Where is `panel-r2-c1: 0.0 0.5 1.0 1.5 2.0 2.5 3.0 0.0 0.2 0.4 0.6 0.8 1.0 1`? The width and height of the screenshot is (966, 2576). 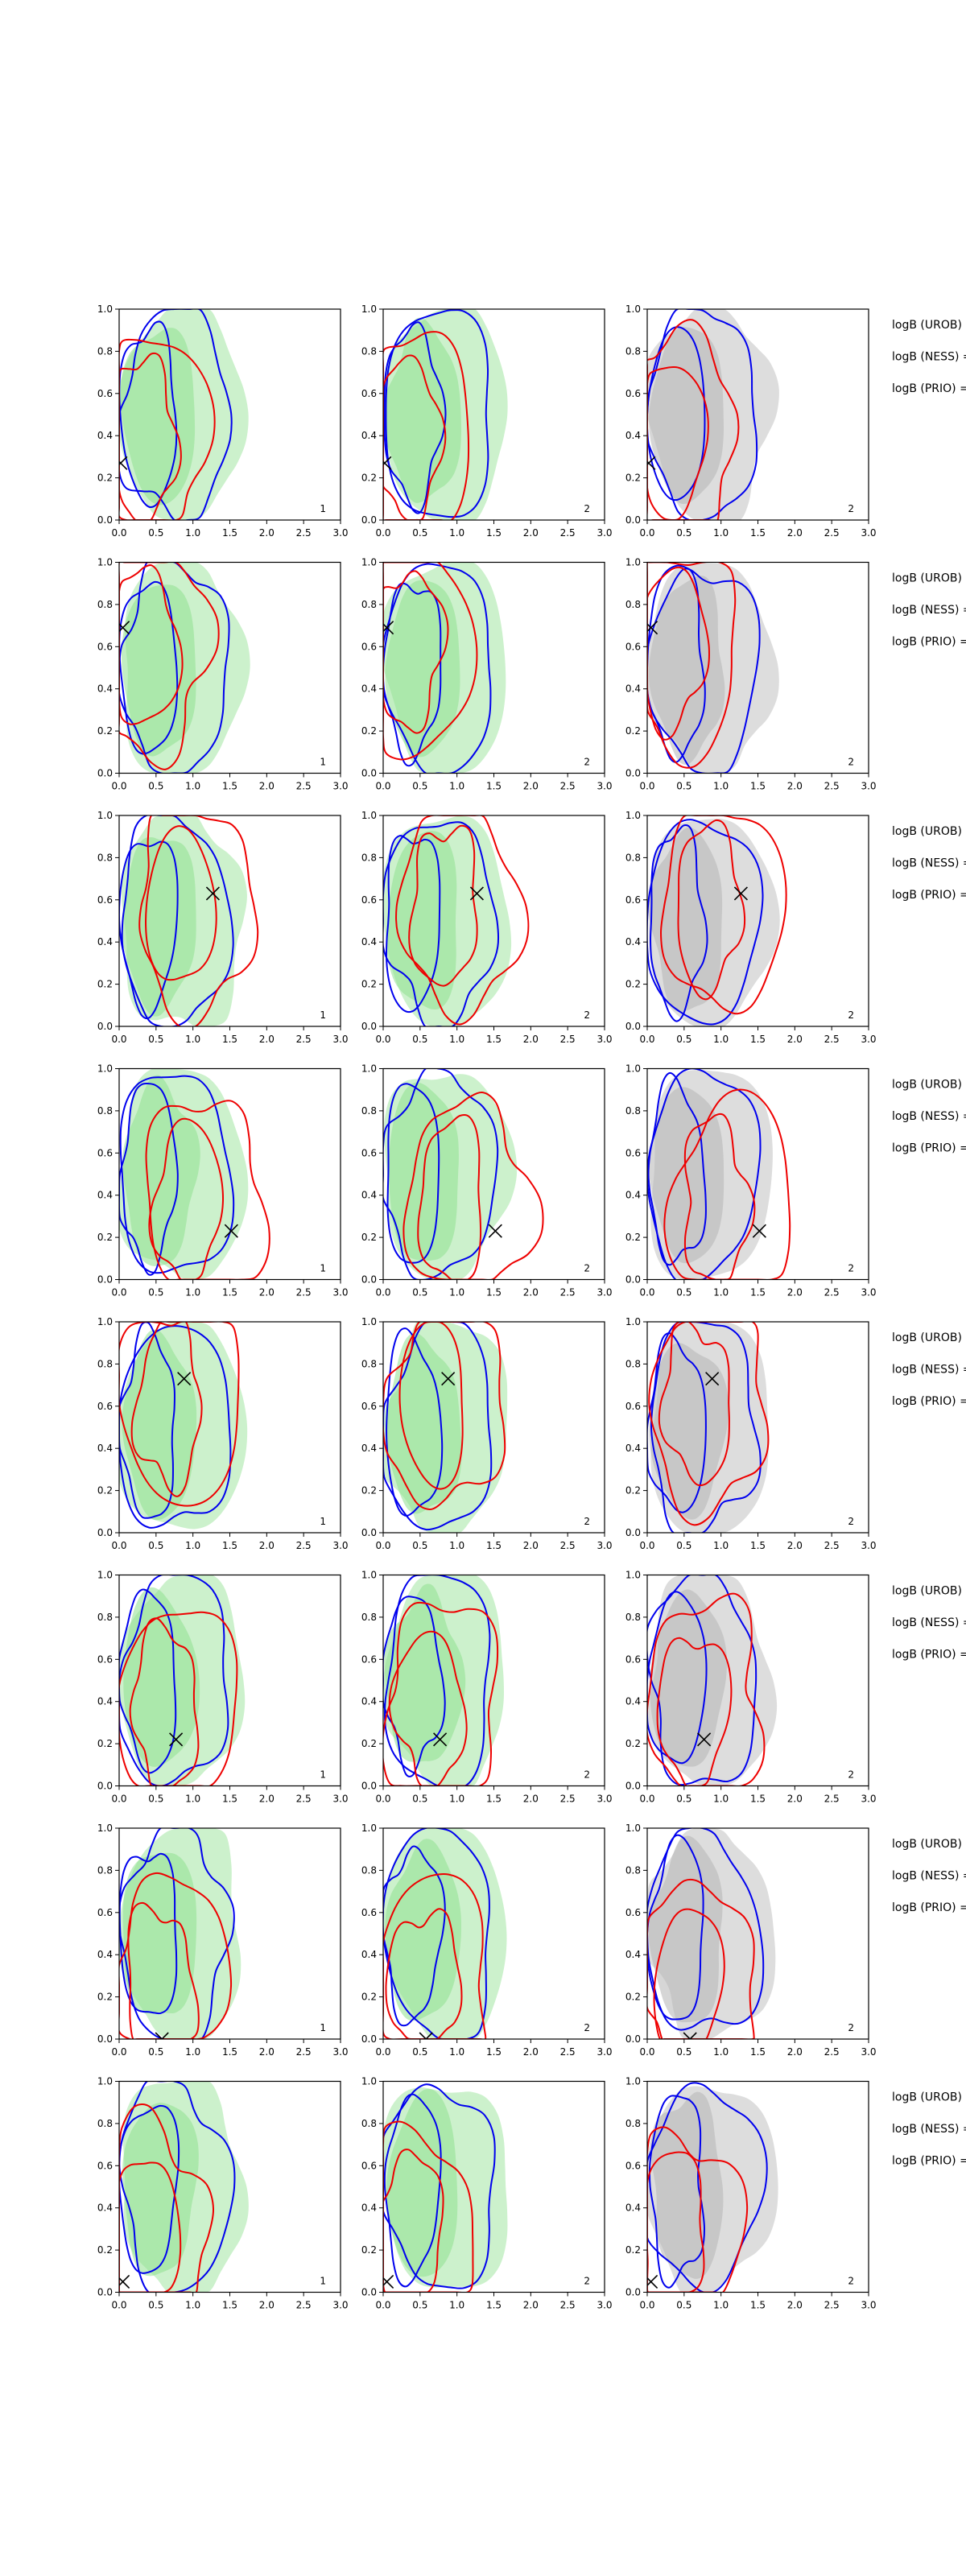
panel-r2-c1: 0.0 0.5 1.0 1.5 2.0 2.5 3.0 0.0 0.2 0.4 0.6 0.8 1.0 1 is located at coordinates (223, 674).